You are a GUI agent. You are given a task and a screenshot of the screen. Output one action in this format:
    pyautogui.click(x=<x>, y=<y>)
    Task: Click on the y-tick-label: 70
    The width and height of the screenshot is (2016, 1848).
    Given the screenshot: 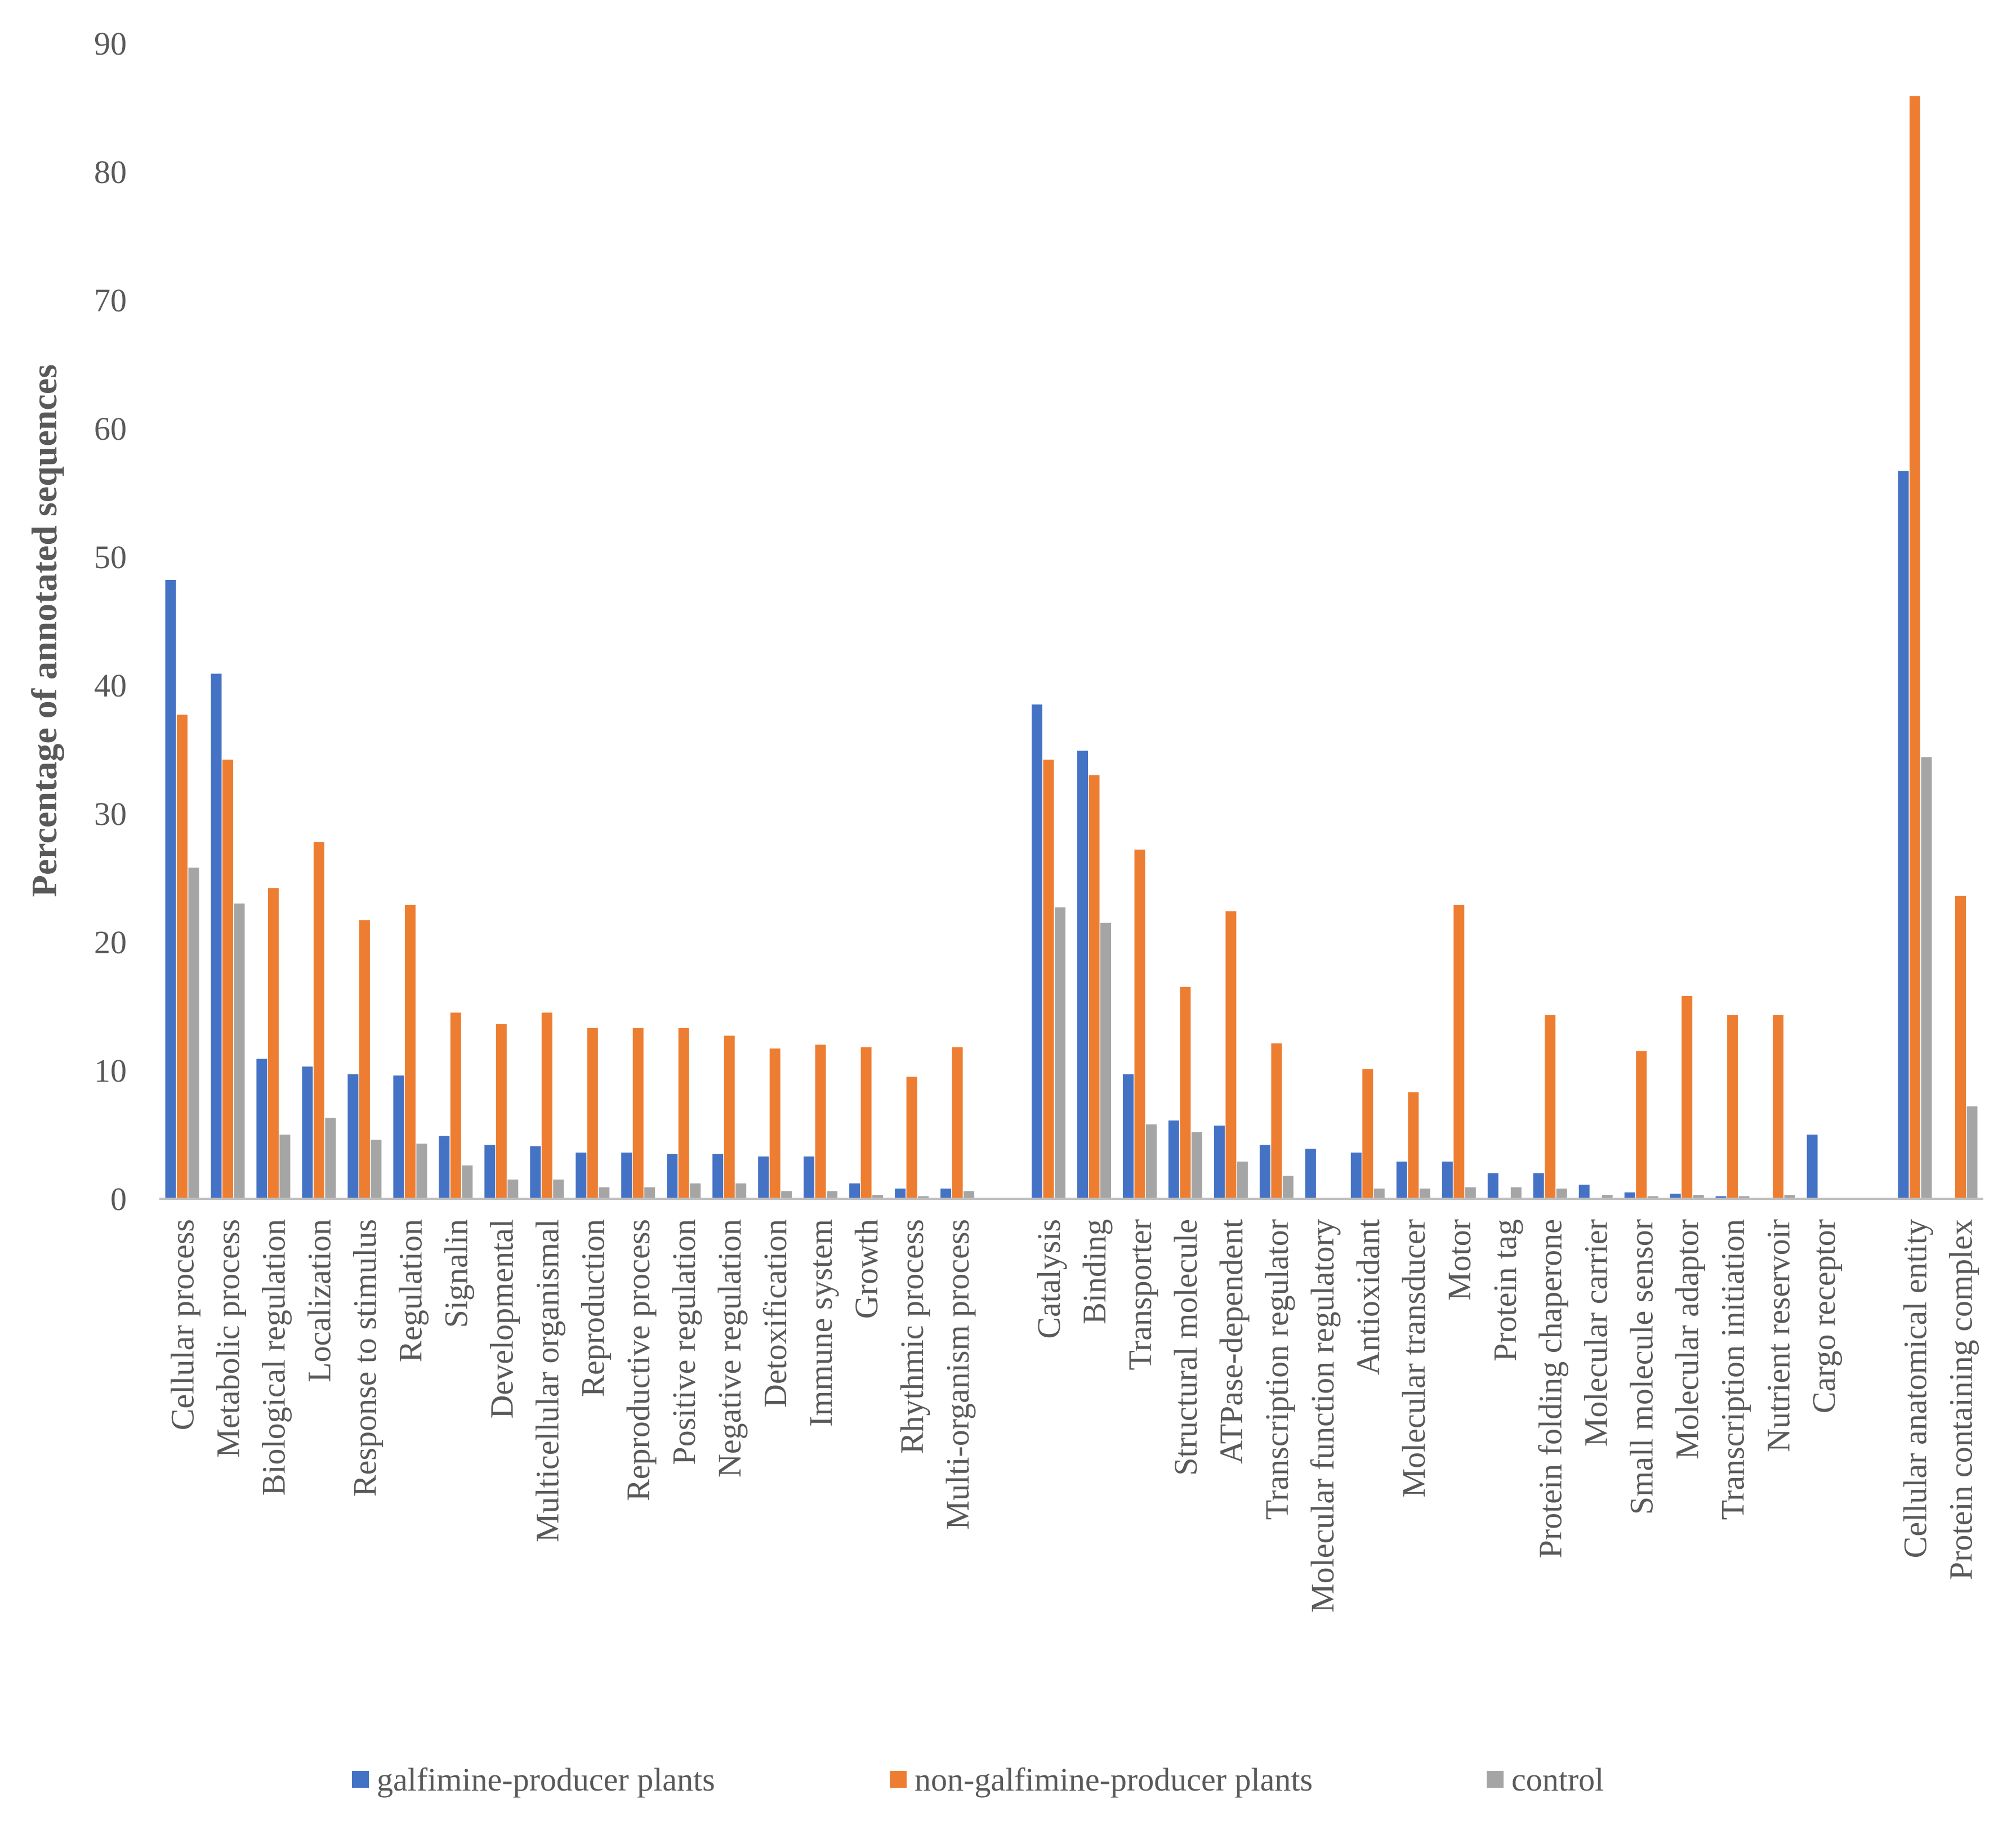 What is the action you would take?
    pyautogui.click(x=110, y=300)
    